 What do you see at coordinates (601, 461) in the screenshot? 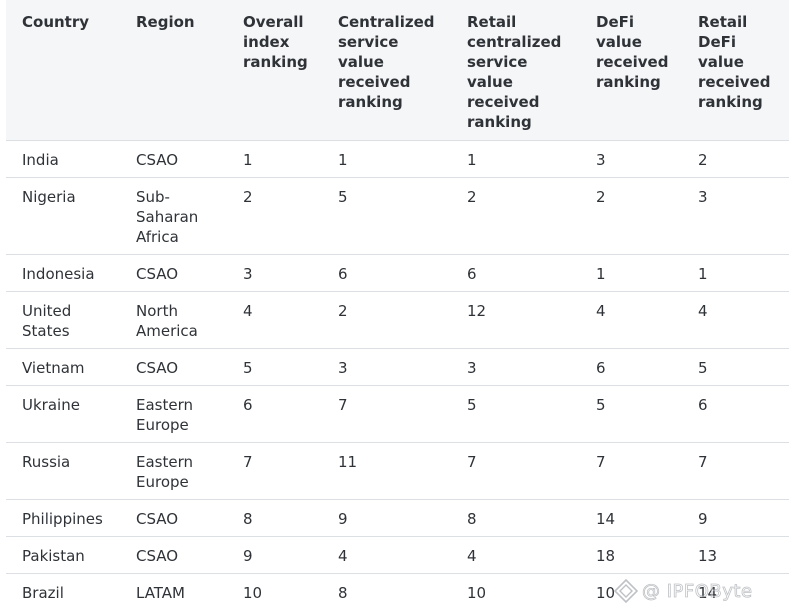
I see `cell-defi: 7` at bounding box center [601, 461].